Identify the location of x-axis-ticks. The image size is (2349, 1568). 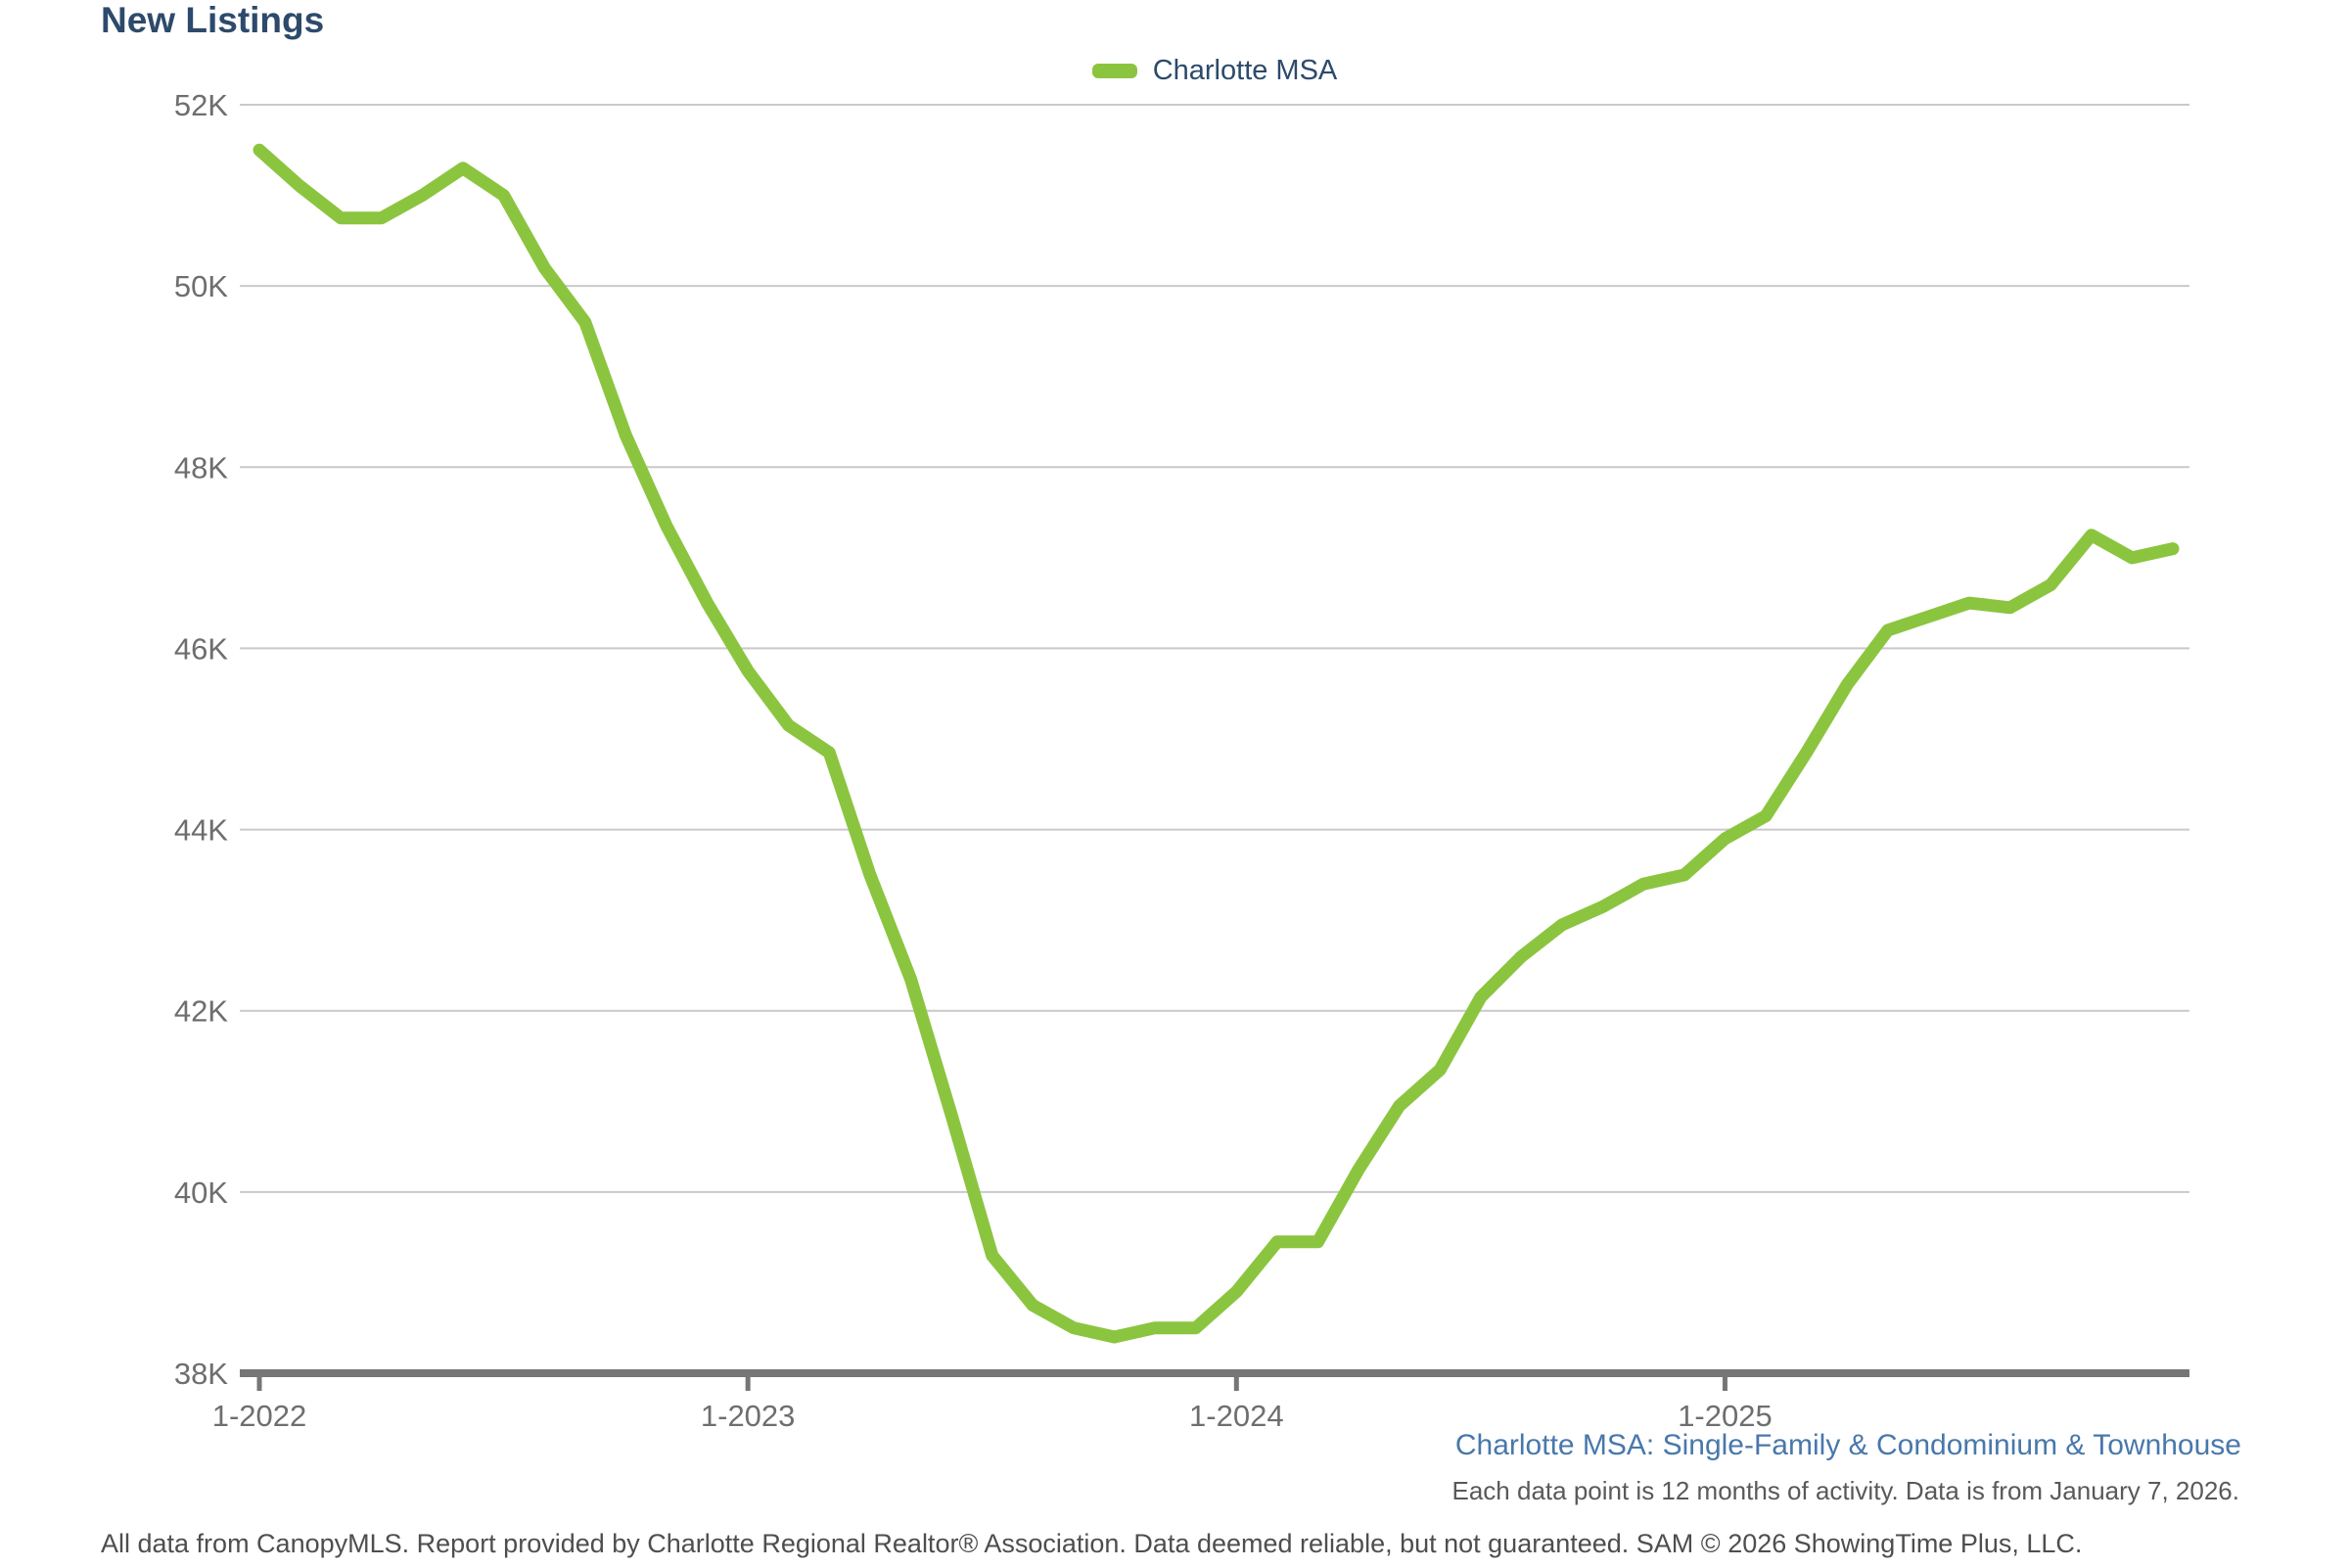
(992, 1383).